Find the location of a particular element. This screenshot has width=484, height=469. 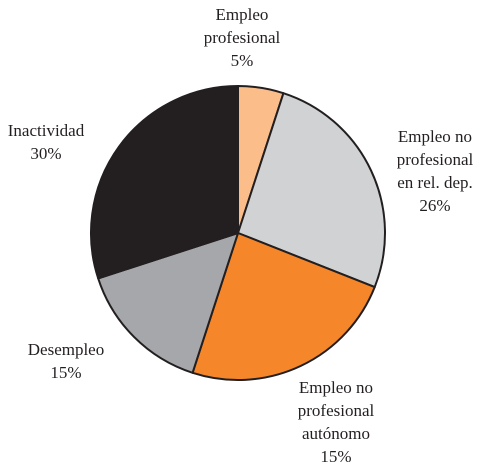

label-empleo-no-profesional-autonomo: Empleo no profesional autónomo 15% is located at coordinates (336, 422).